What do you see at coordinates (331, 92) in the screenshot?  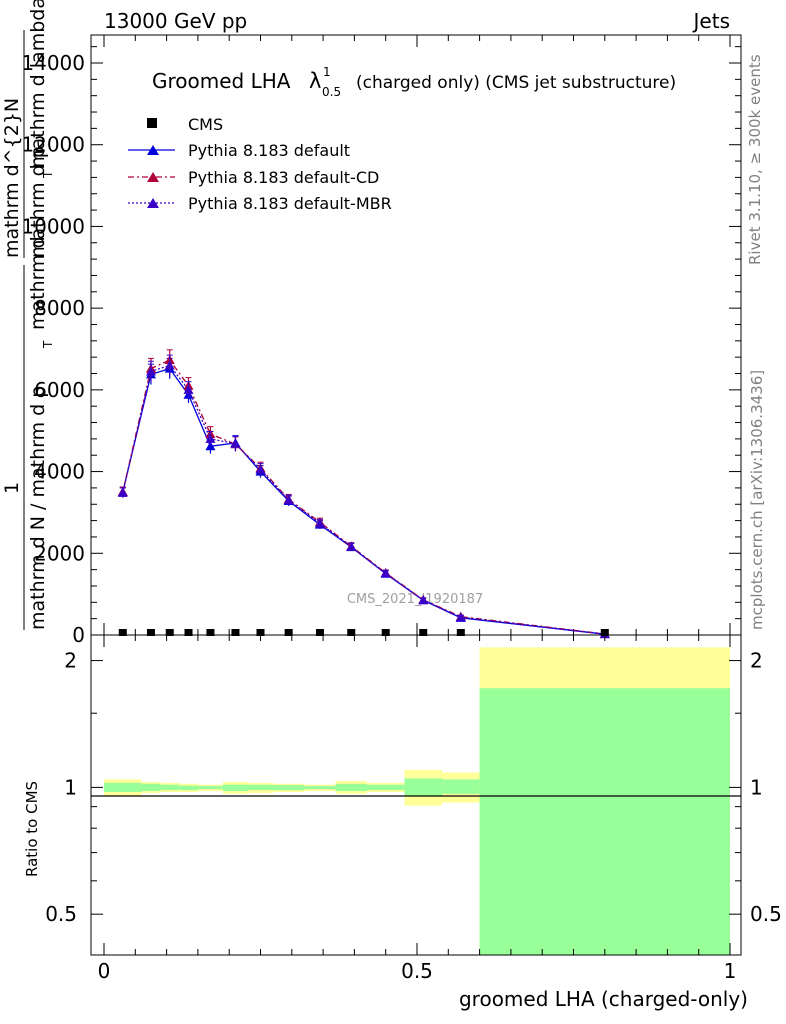 I see `title-sub: 0.5` at bounding box center [331, 92].